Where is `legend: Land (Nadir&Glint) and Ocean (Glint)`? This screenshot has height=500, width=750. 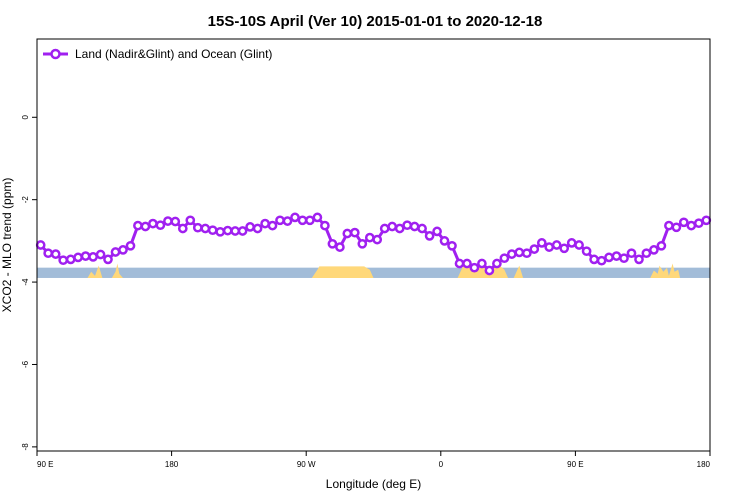
legend: Land (Nadir&Glint) and Ocean (Glint) is located at coordinates (157, 54).